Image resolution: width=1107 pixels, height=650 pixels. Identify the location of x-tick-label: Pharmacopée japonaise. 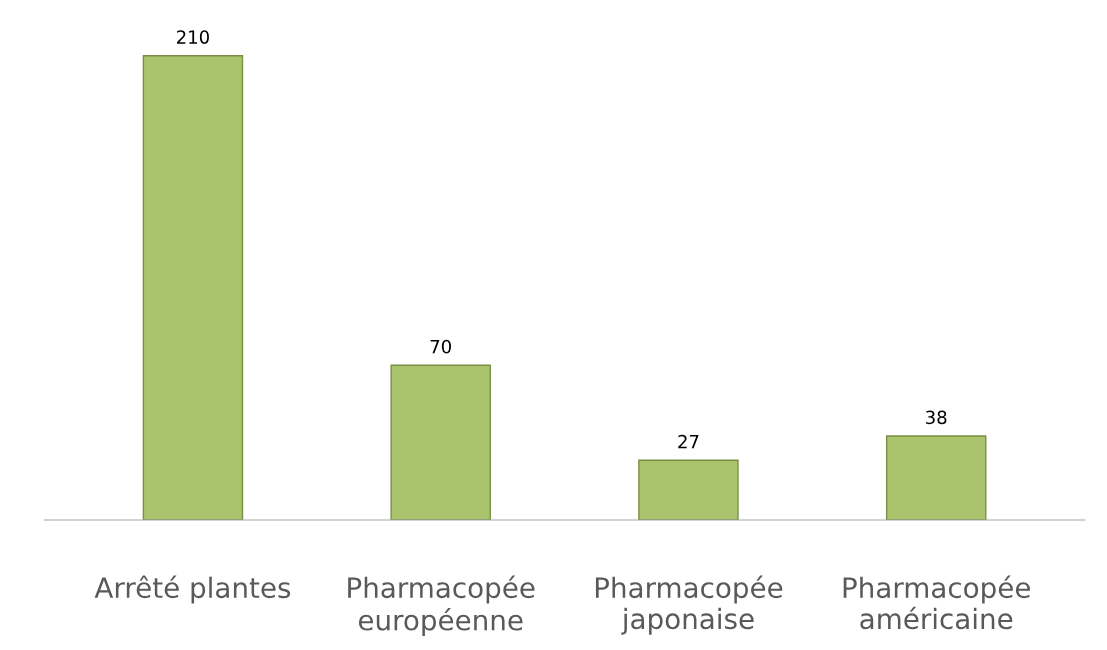
(689, 605).